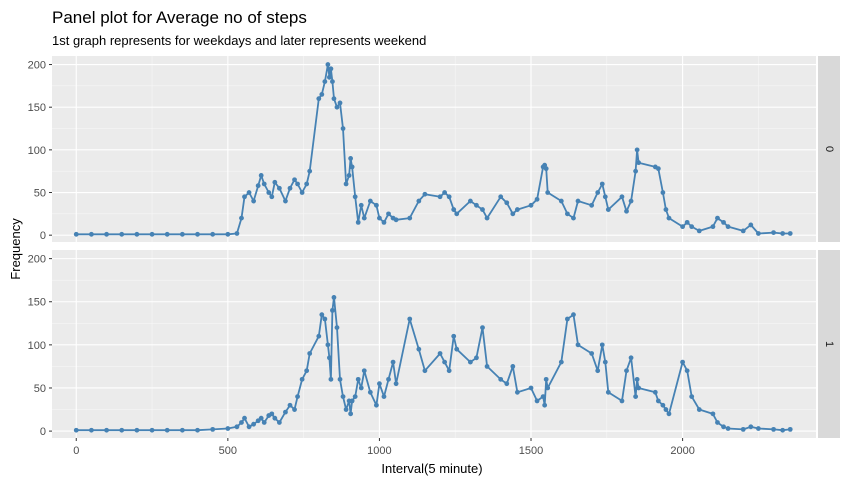 This screenshot has height=484, width=849. What do you see at coordinates (379, 451) in the screenshot?
I see `x-tick-label: 1000` at bounding box center [379, 451].